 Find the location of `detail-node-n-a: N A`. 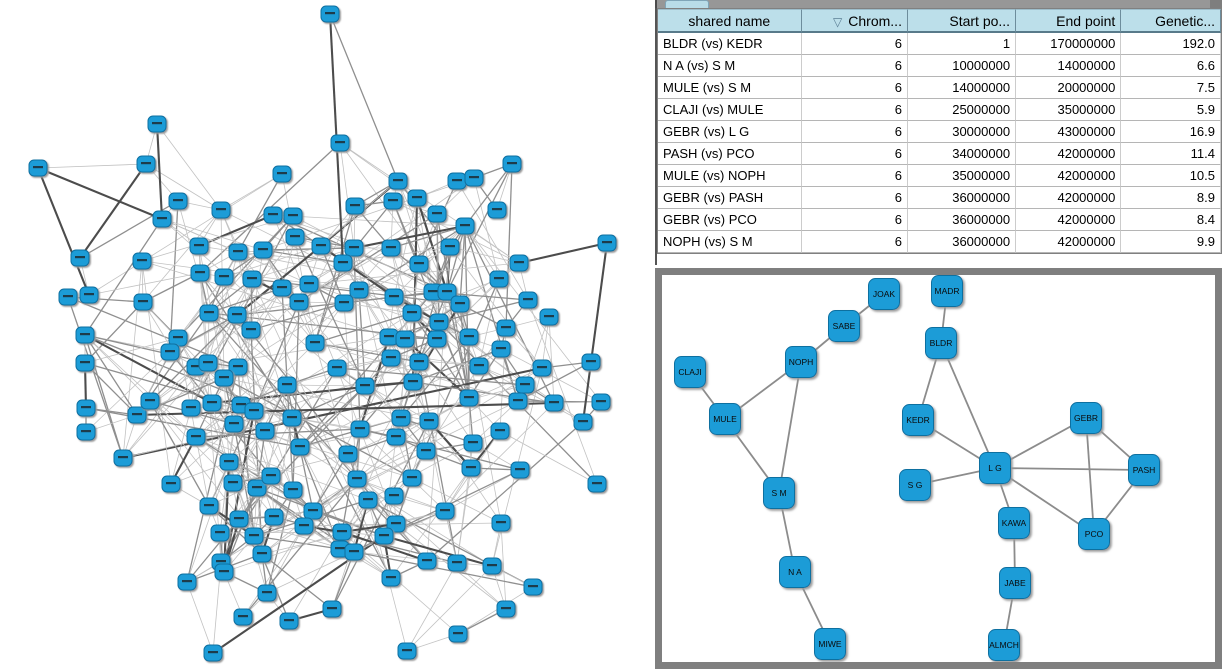

detail-node-n-a: N A is located at coordinates (795, 572).